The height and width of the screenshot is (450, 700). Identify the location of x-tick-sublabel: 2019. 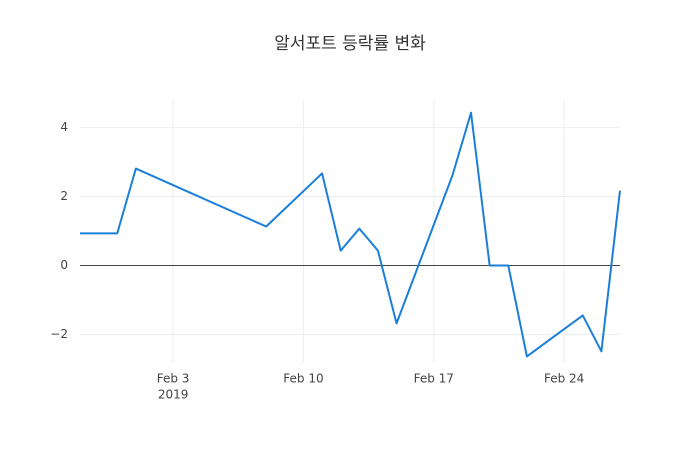
(173, 395).